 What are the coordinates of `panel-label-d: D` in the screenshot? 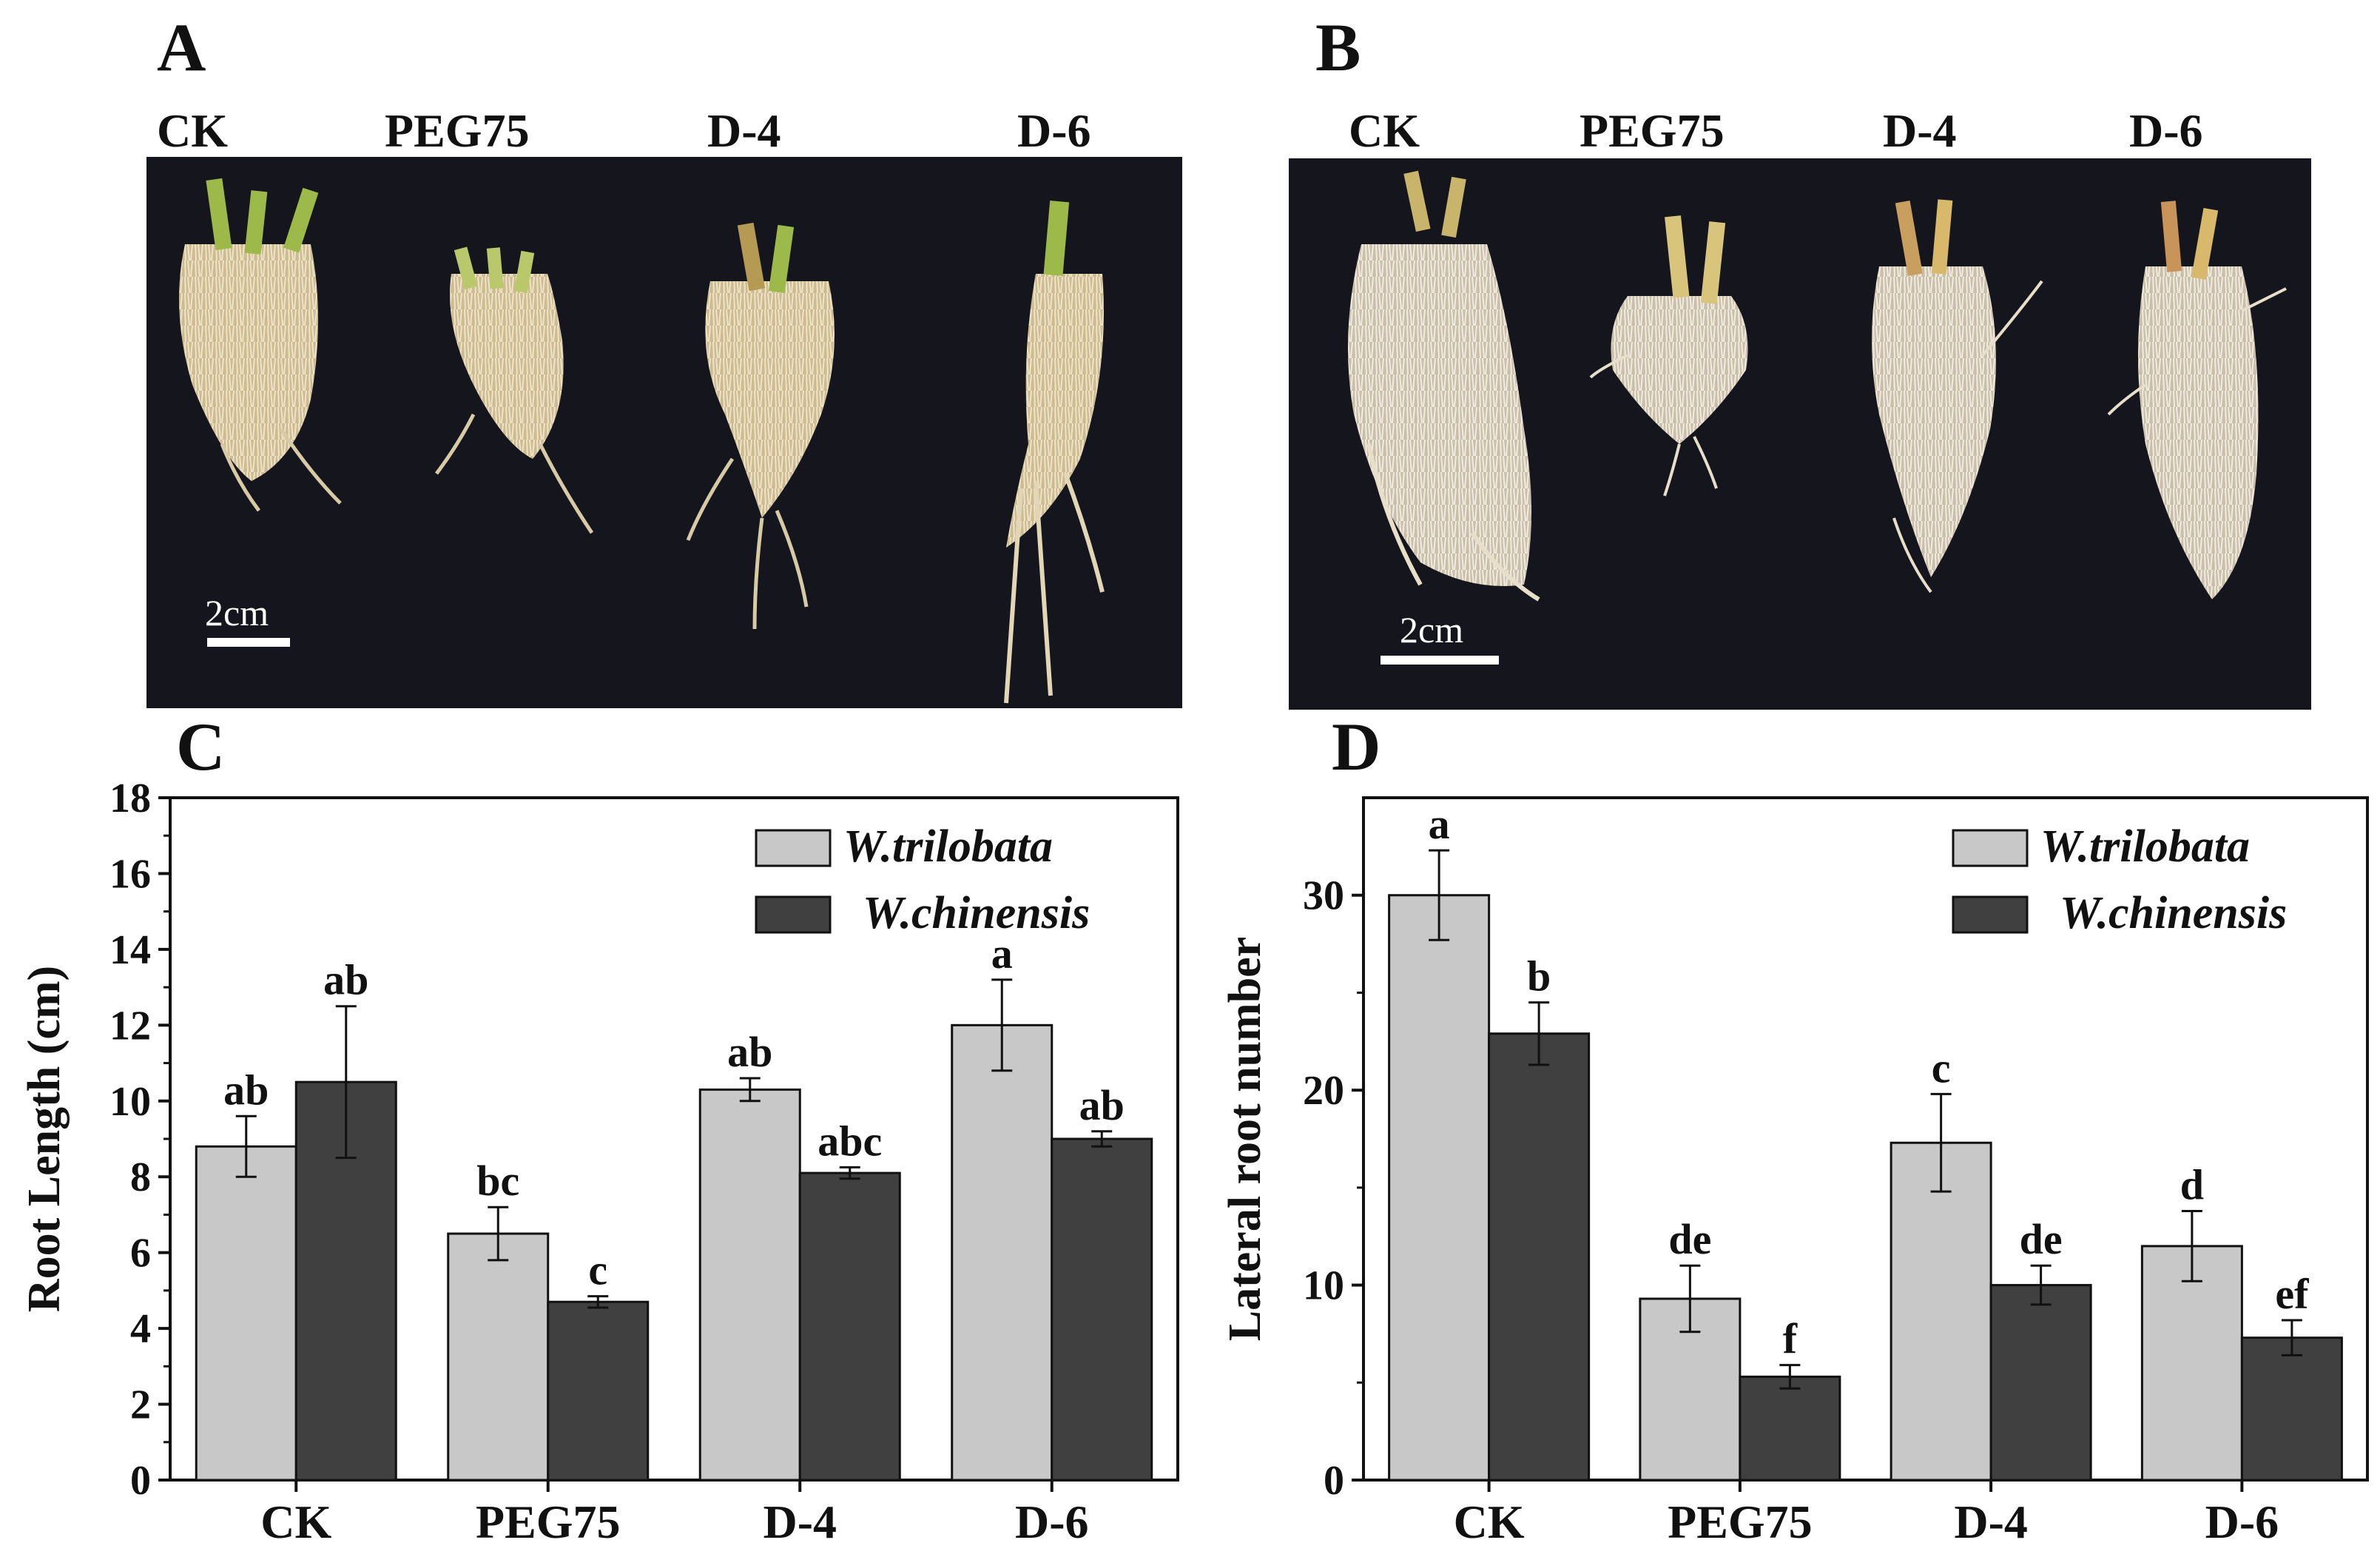 It's located at (1357, 746).